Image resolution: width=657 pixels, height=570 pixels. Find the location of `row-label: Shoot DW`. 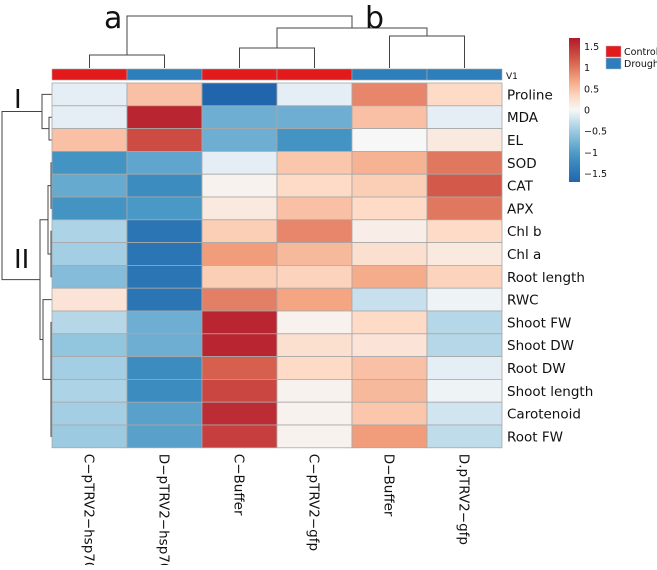

row-label: Shoot DW is located at coordinates (540, 346).